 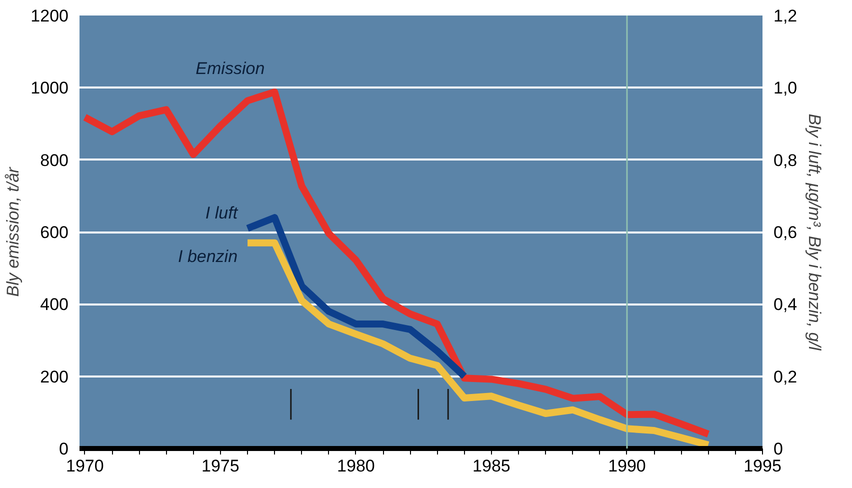 I want to click on y2-tick-label: 0,2, so click(x=786, y=376).